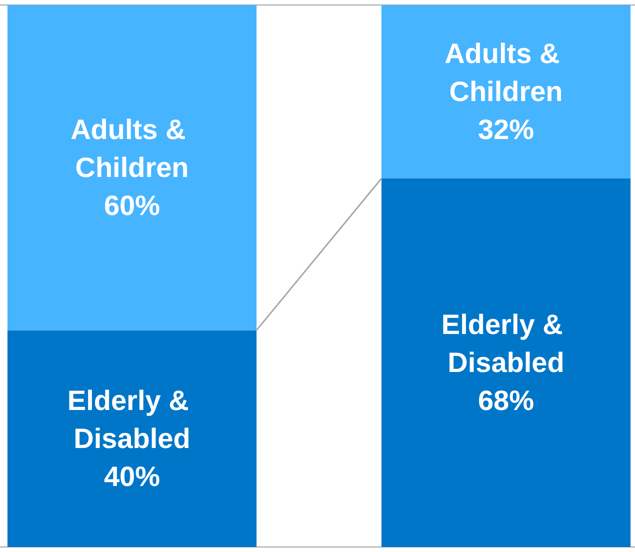  What do you see at coordinates (132, 419) in the screenshot?
I see `series-label: Elderly & Disabled` at bounding box center [132, 419].